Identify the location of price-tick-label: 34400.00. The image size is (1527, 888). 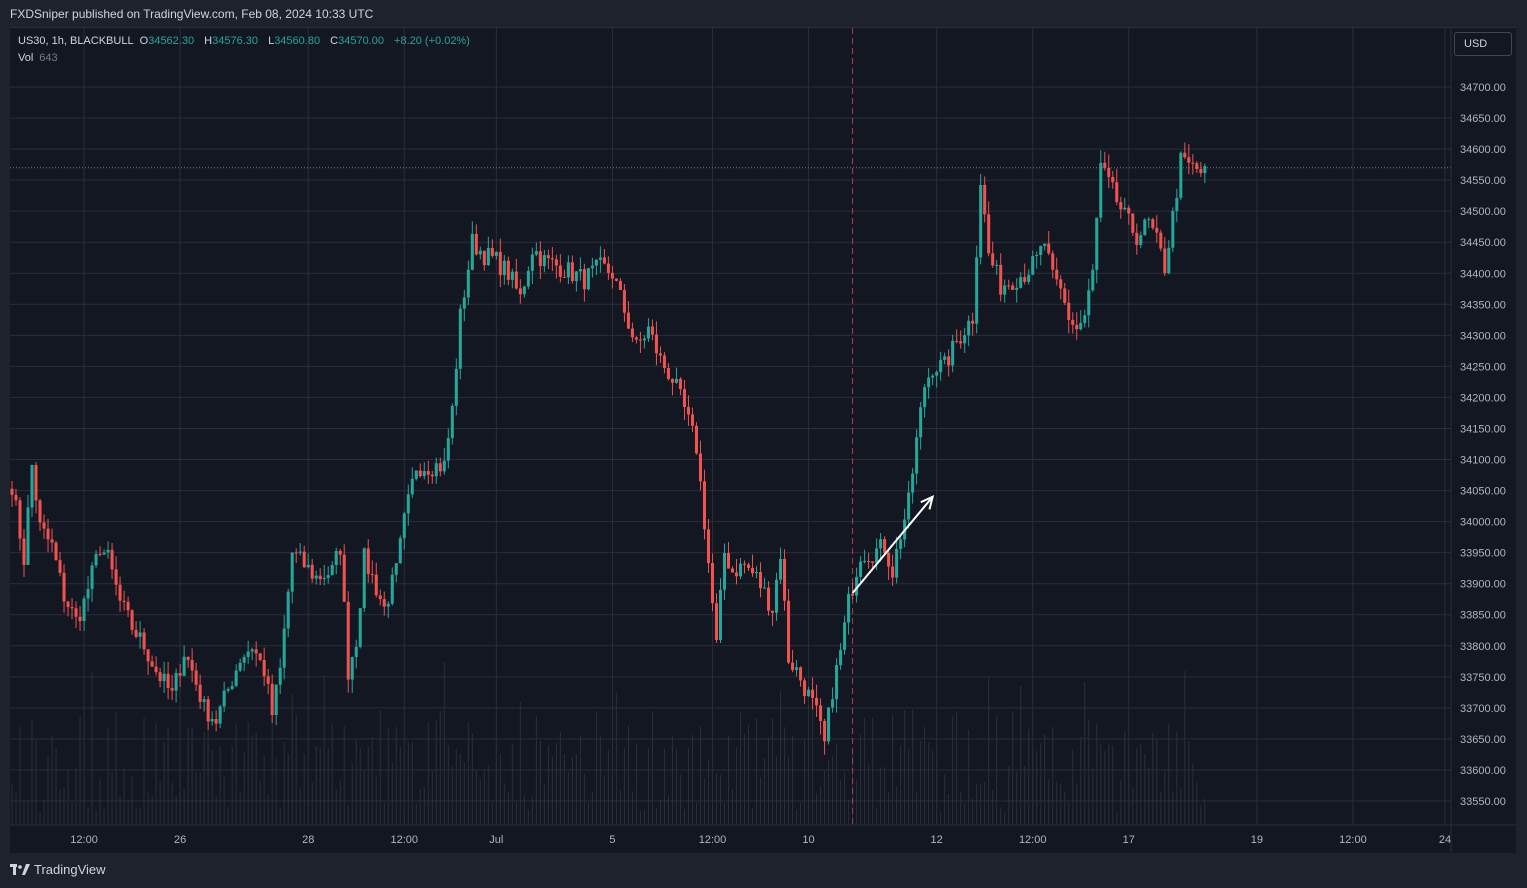
(1483, 274).